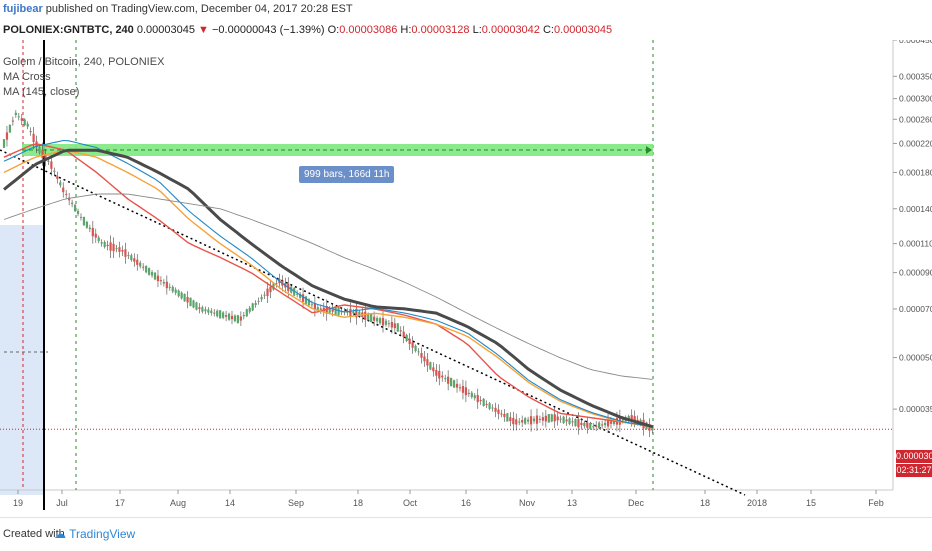  What do you see at coordinates (333, 30) in the screenshot?
I see `open-label: O:` at bounding box center [333, 30].